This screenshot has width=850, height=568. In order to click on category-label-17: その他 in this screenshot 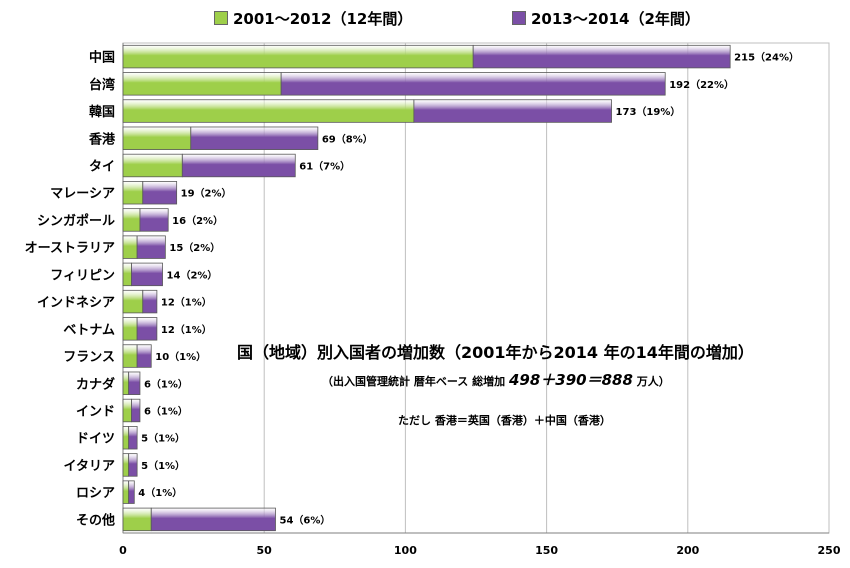, I will do `click(95, 520)`.